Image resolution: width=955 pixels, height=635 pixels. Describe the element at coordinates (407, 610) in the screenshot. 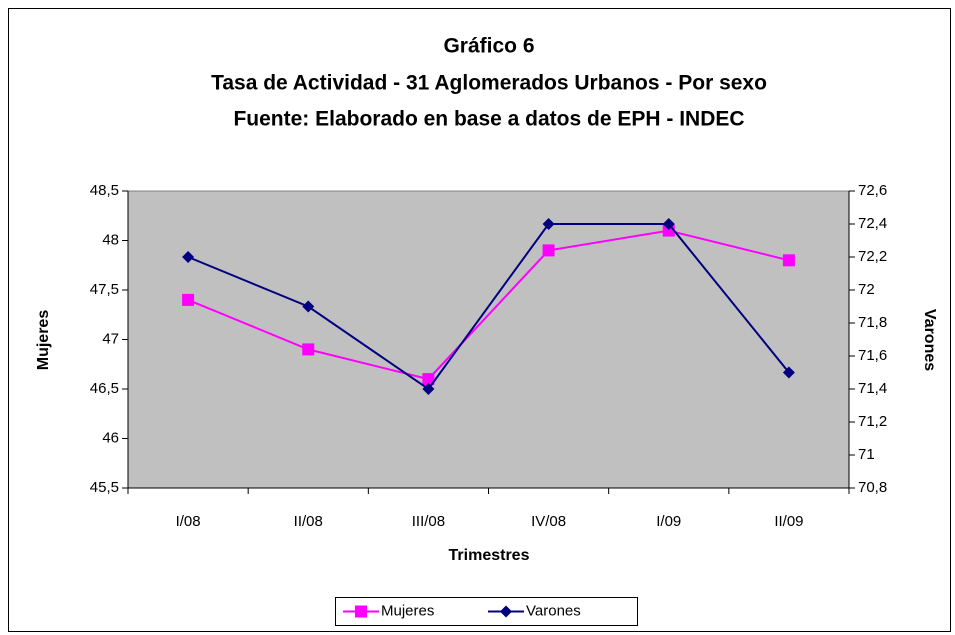

I see `legend-label: Mujeres` at that location.